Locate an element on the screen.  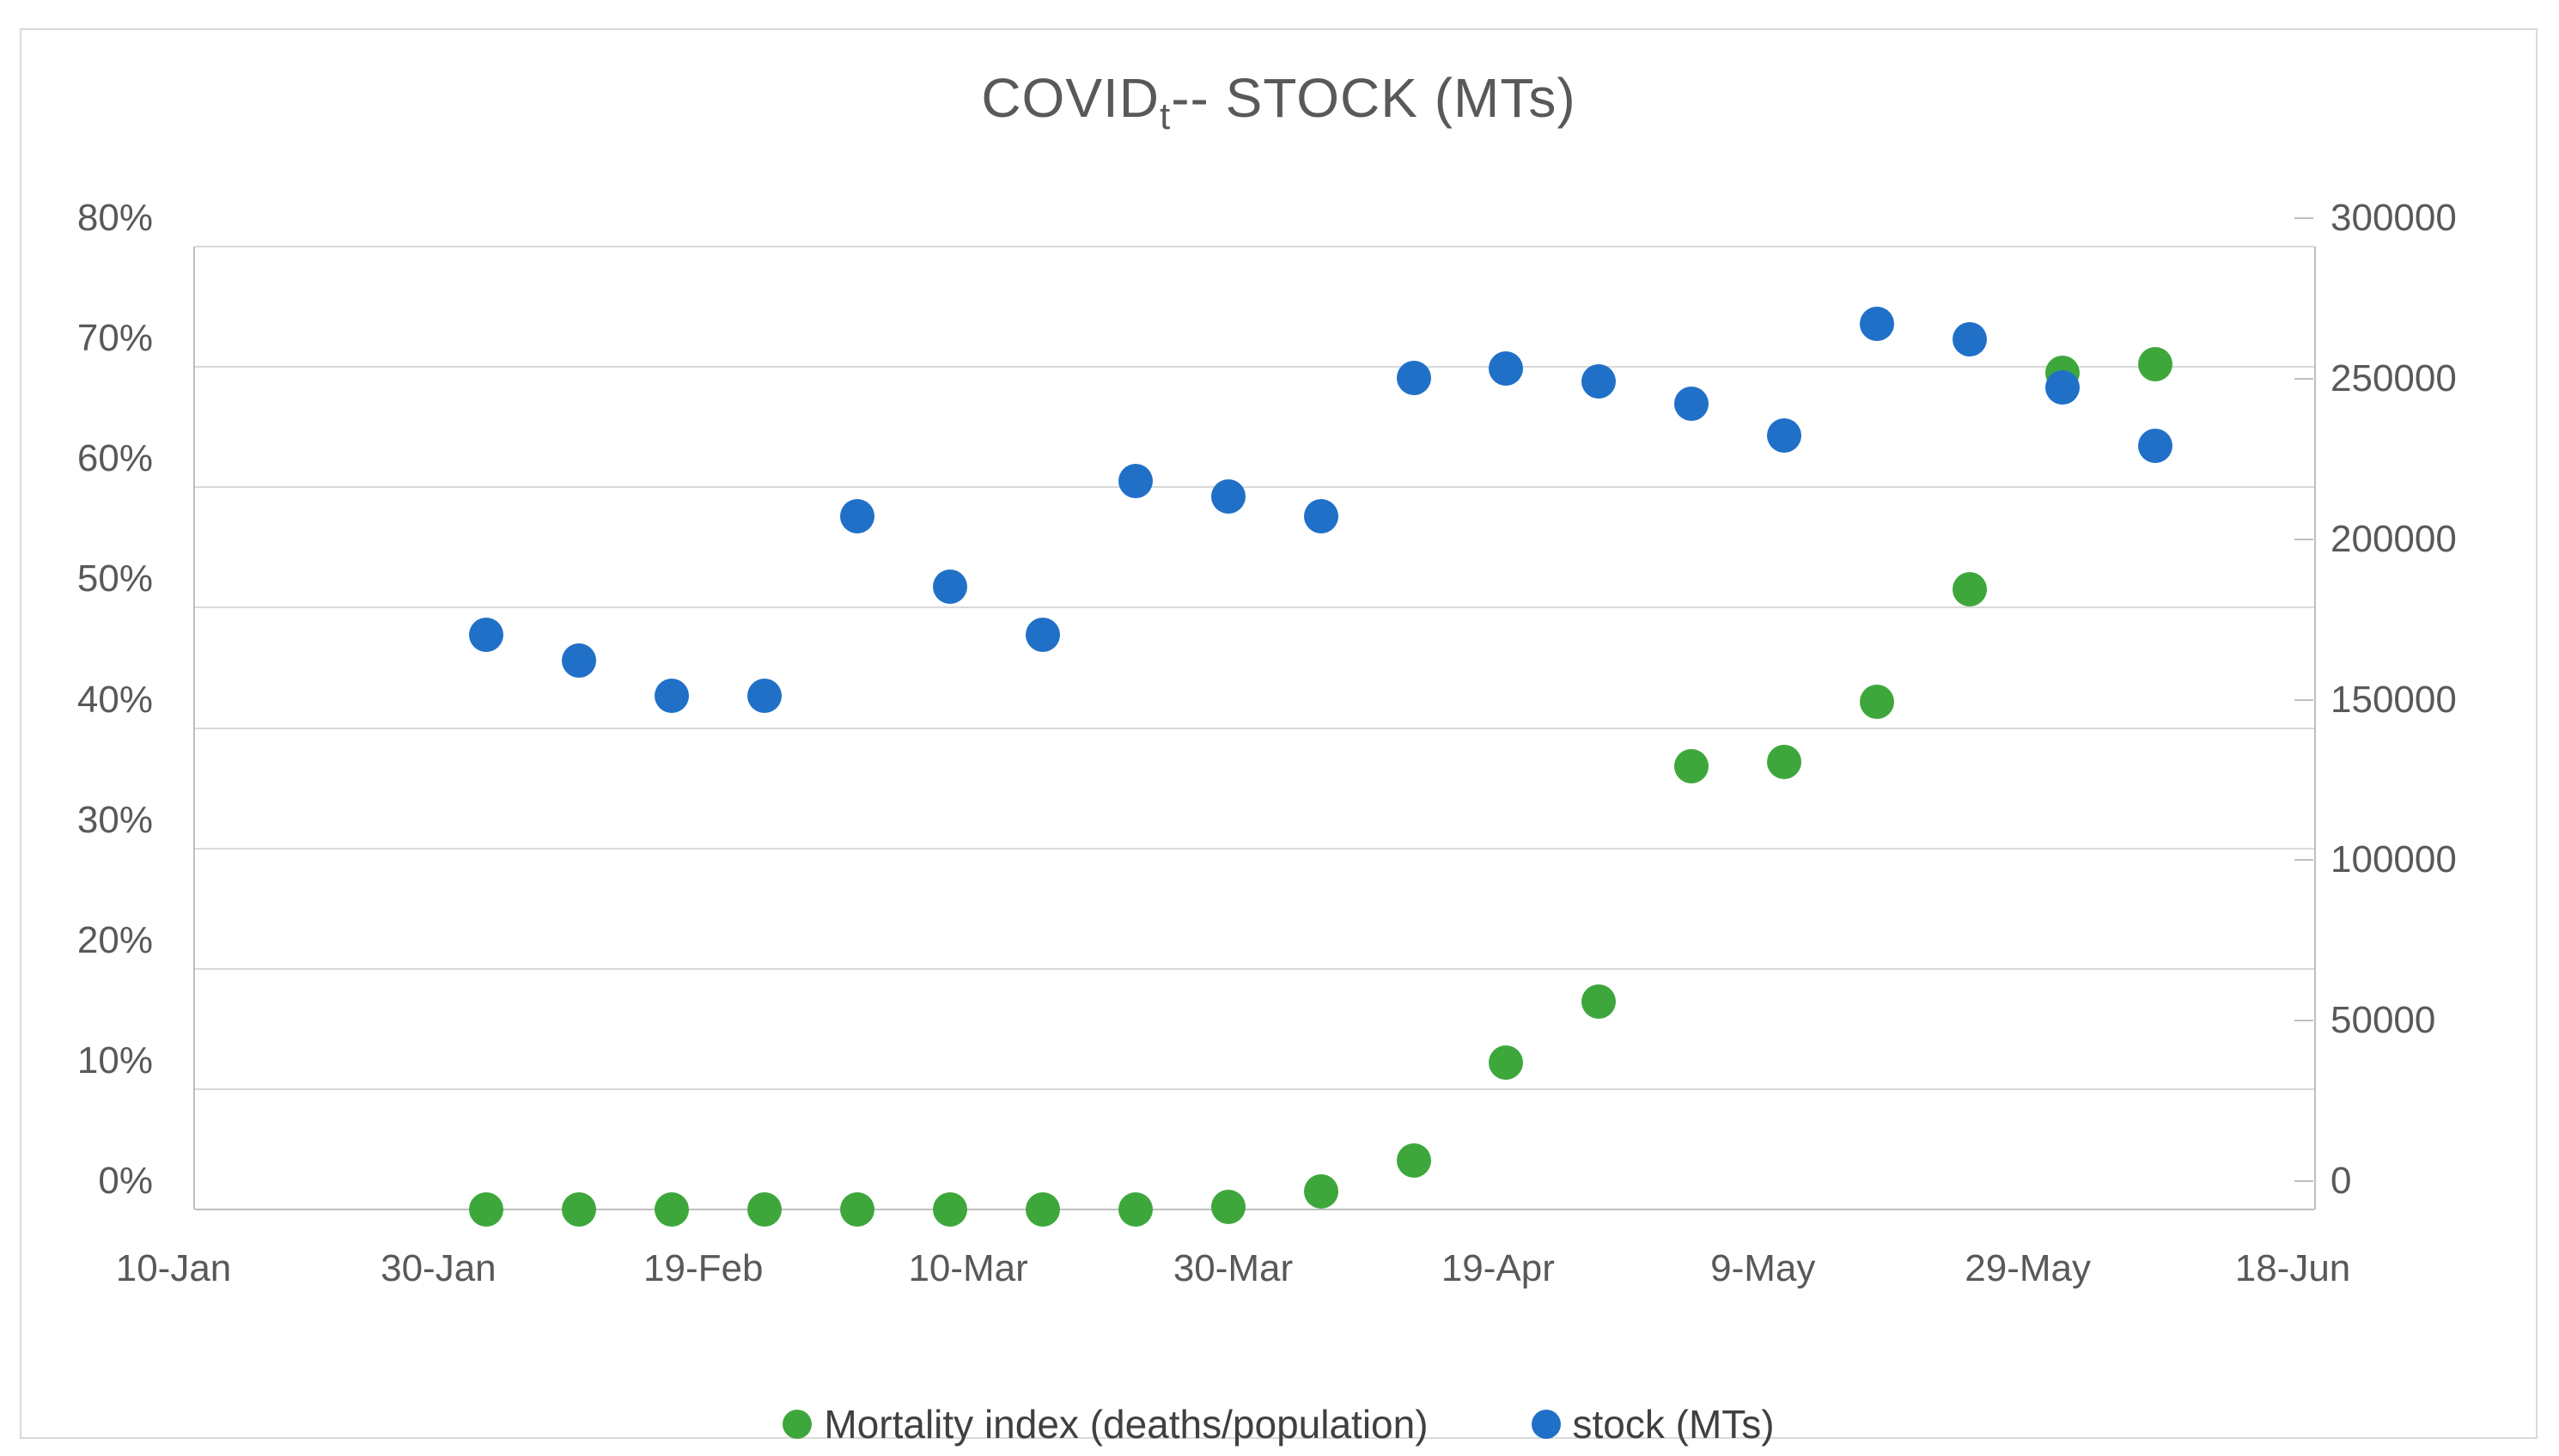
y-left-tick-label: 20% is located at coordinates (114, 939).